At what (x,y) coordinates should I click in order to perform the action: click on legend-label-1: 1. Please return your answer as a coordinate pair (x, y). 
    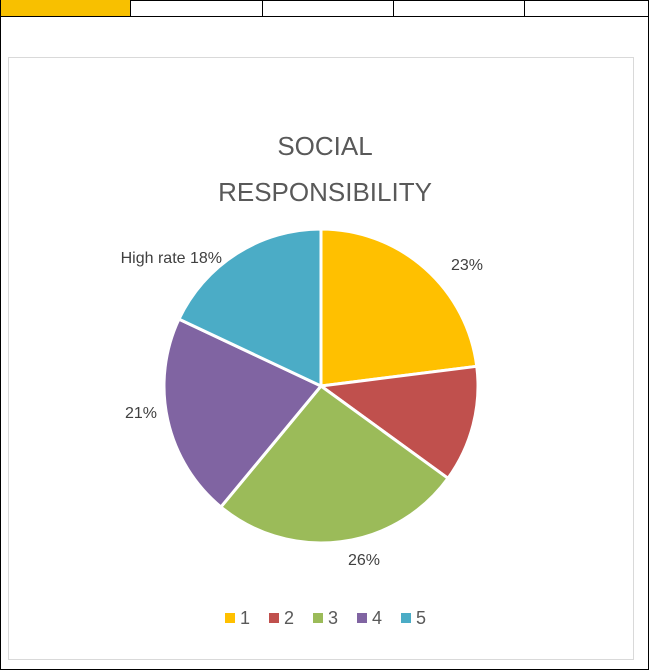
    Looking at the image, I should click on (245, 618).